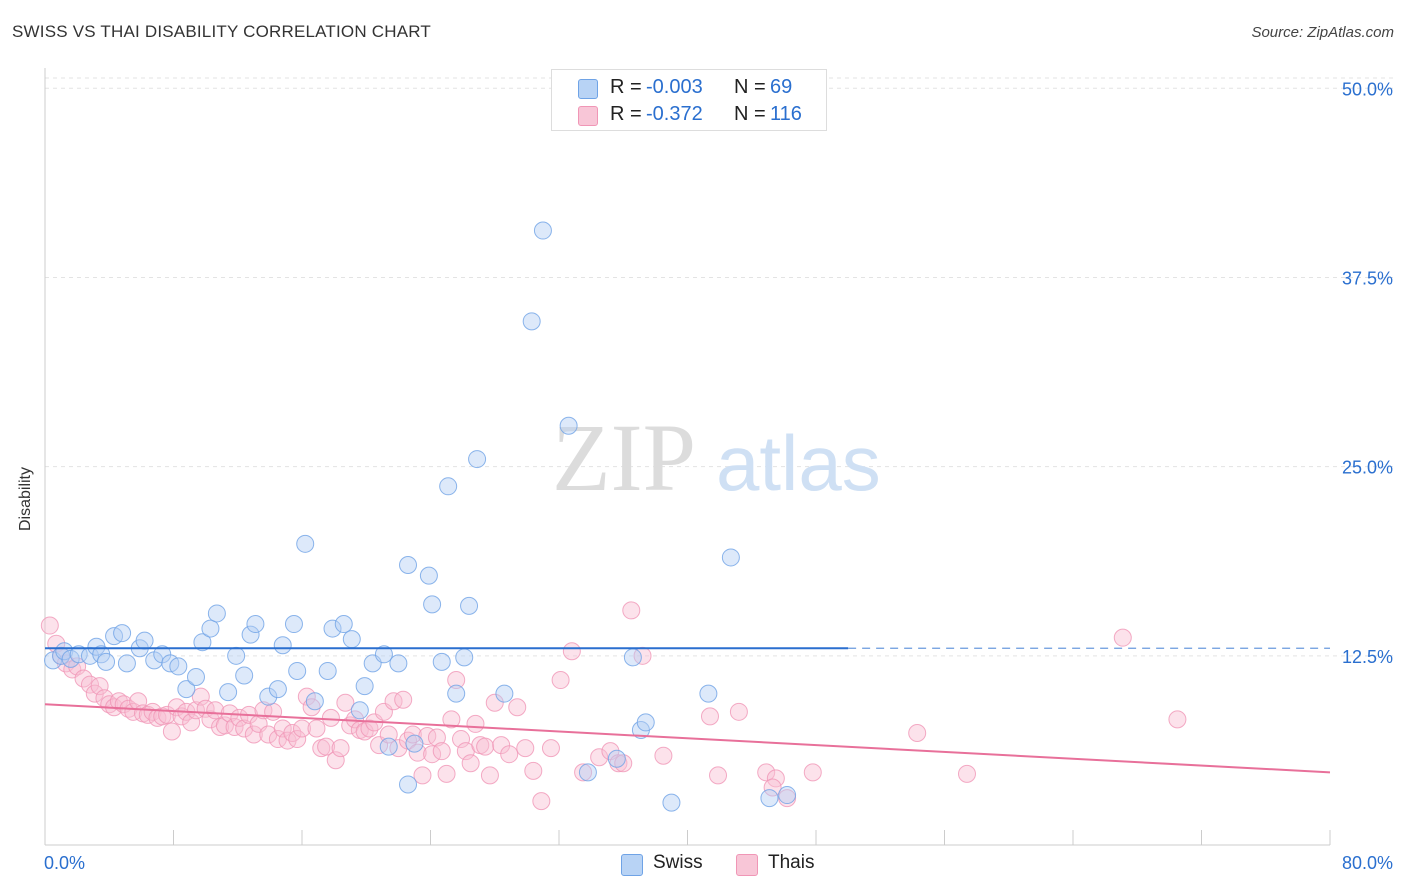 The width and height of the screenshot is (1406, 892). I want to click on x-tick-label: 80.0%, so click(1367, 863).